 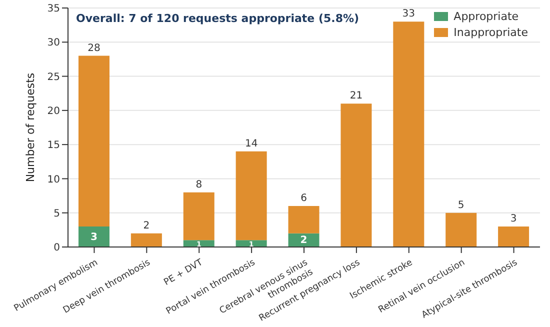 I want to click on total-label: 5, so click(x=461, y=205).